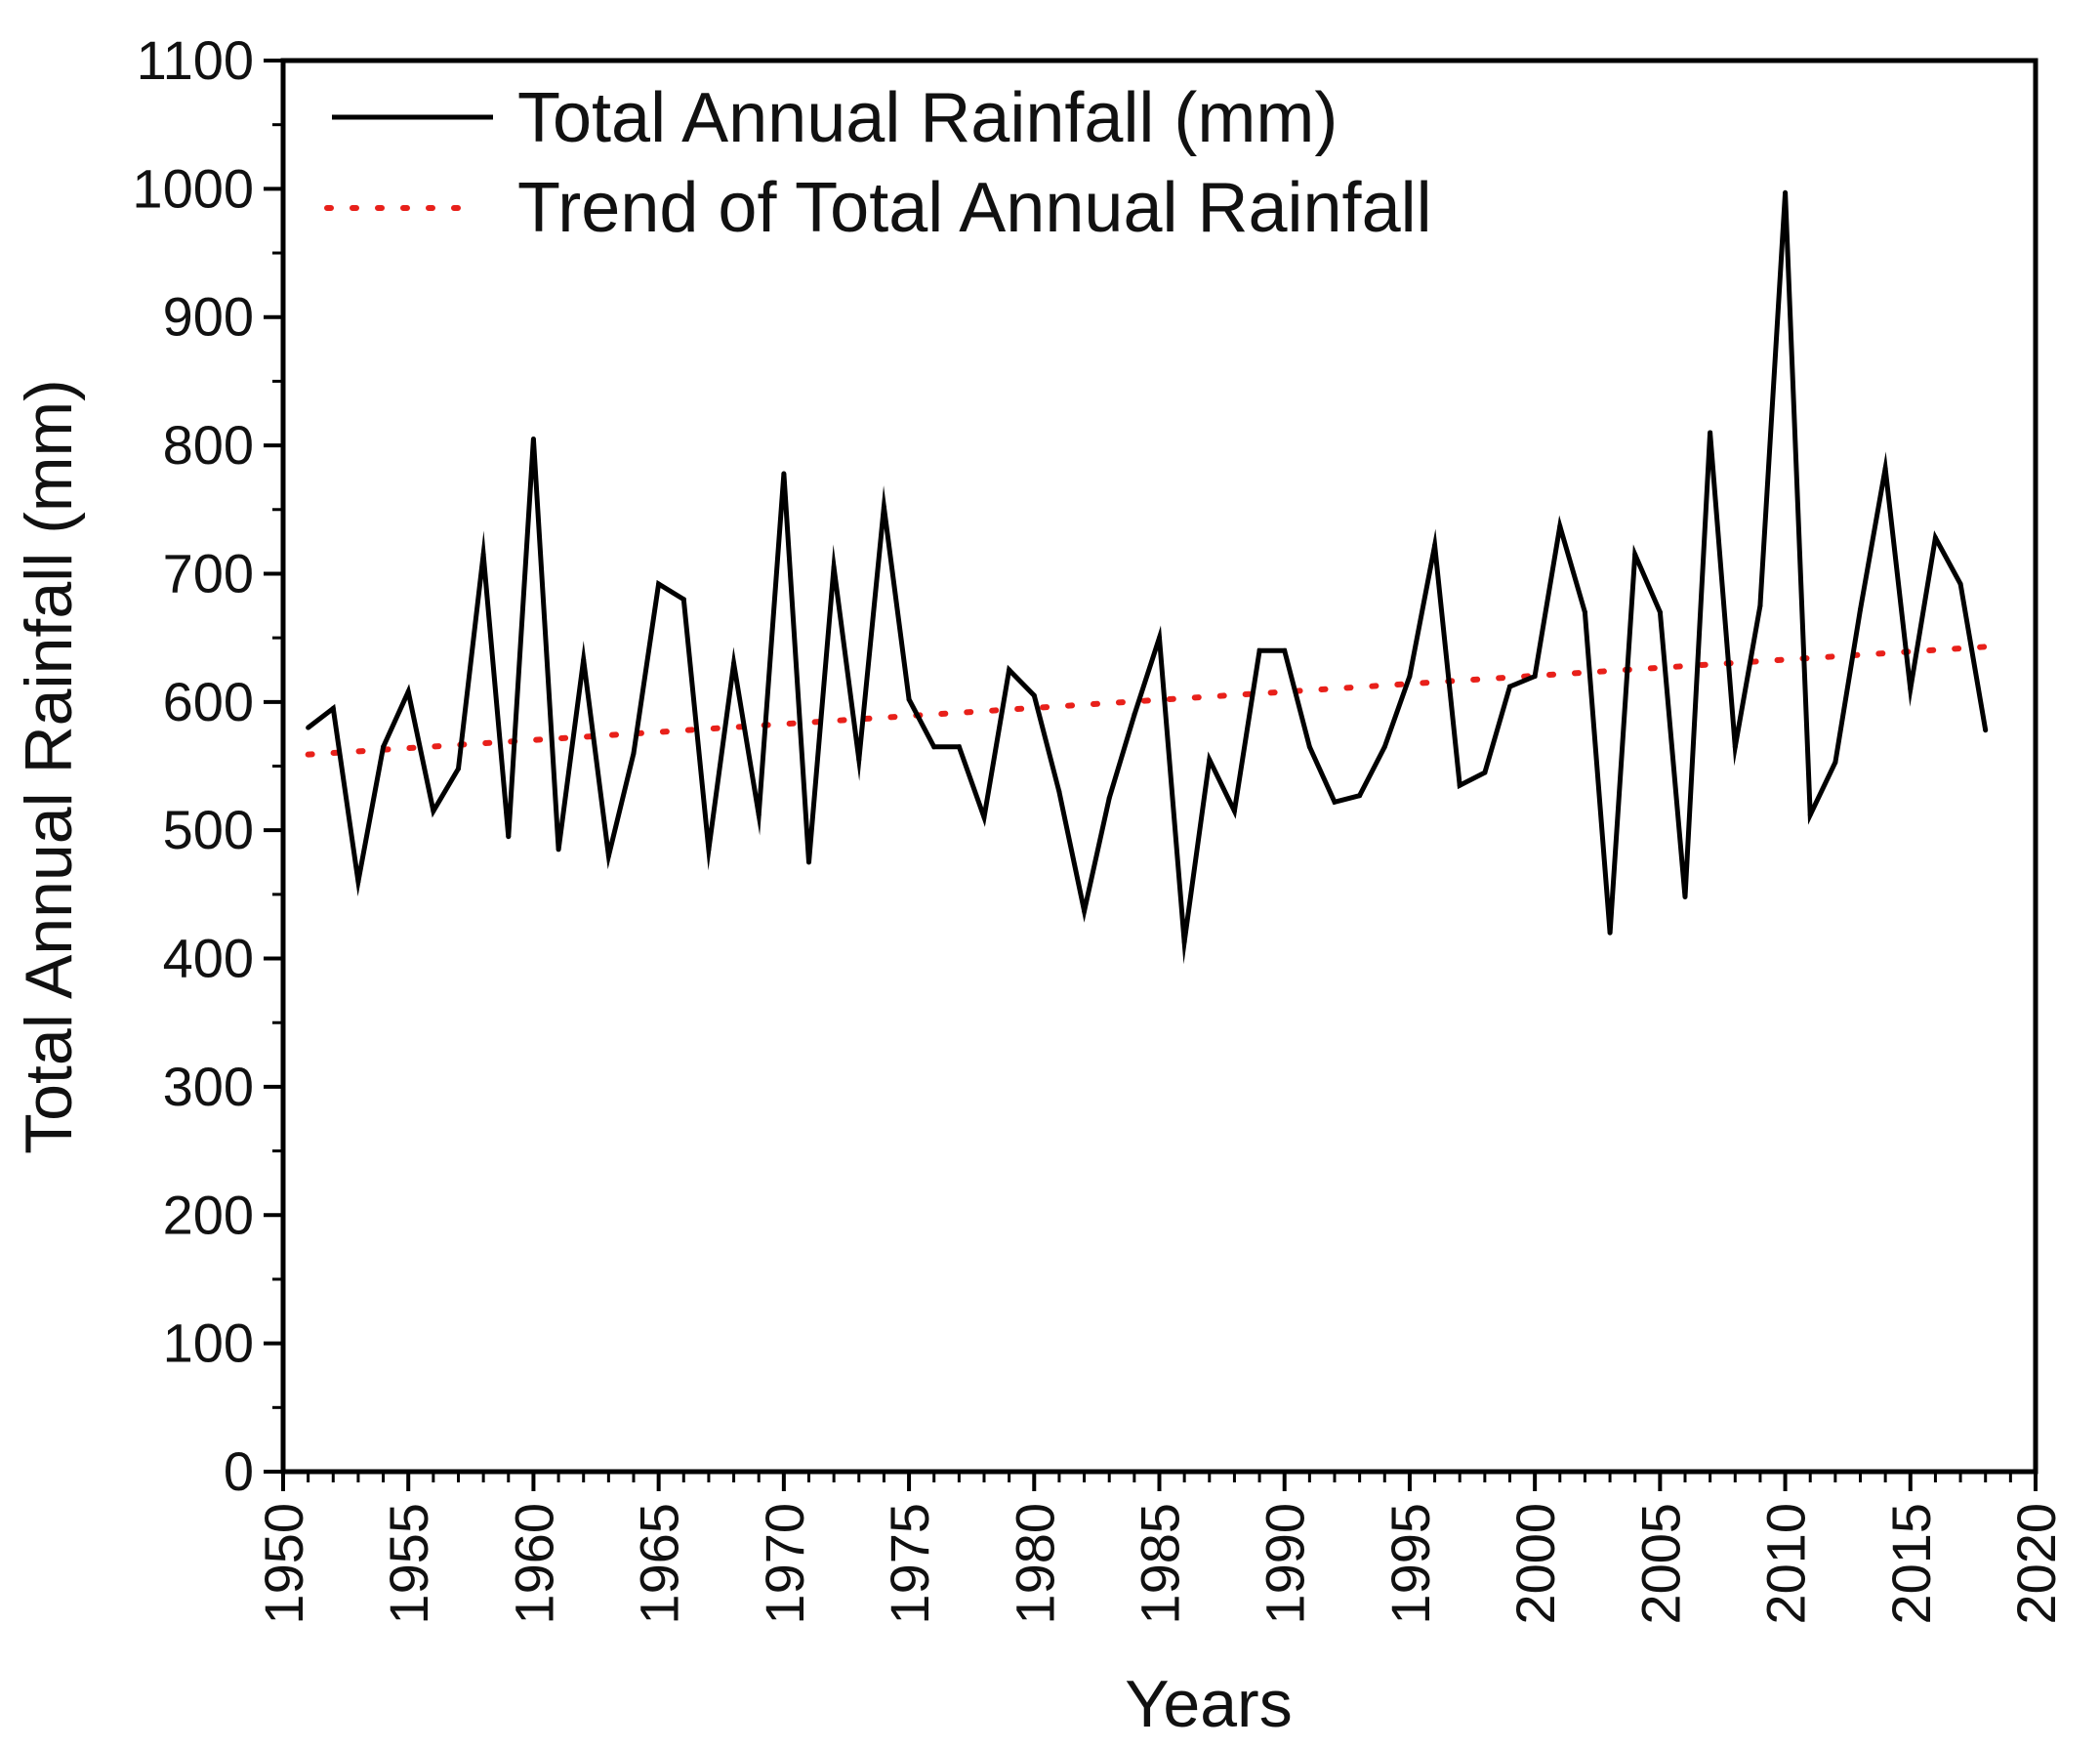 The width and height of the screenshot is (2100, 1749). What do you see at coordinates (1660, 1564) in the screenshot?
I see `x-tick-label: 2005` at bounding box center [1660, 1564].